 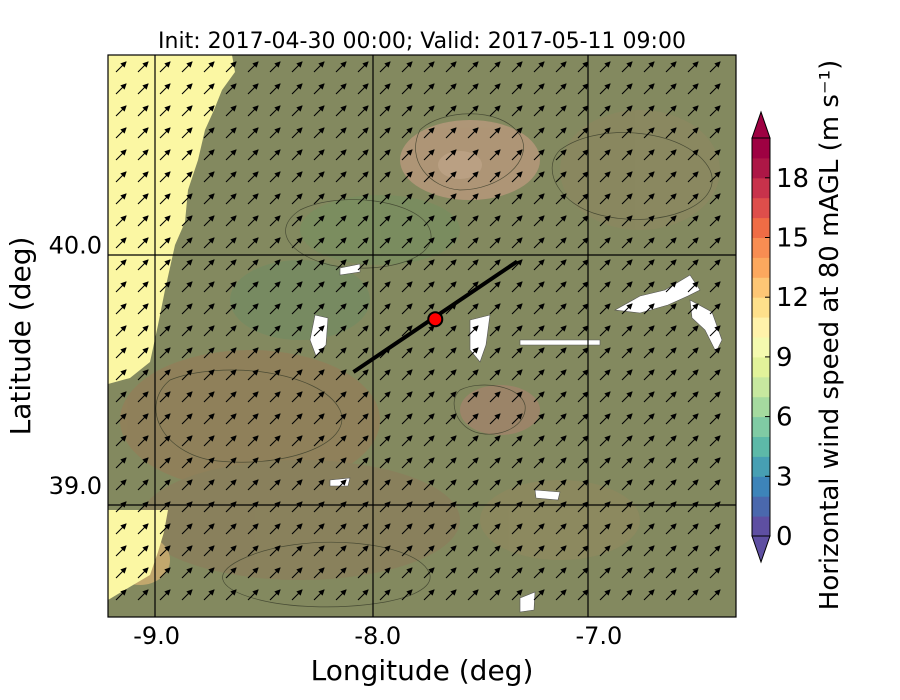 I want to click on colorbar-extend-min, so click(x=761, y=549).